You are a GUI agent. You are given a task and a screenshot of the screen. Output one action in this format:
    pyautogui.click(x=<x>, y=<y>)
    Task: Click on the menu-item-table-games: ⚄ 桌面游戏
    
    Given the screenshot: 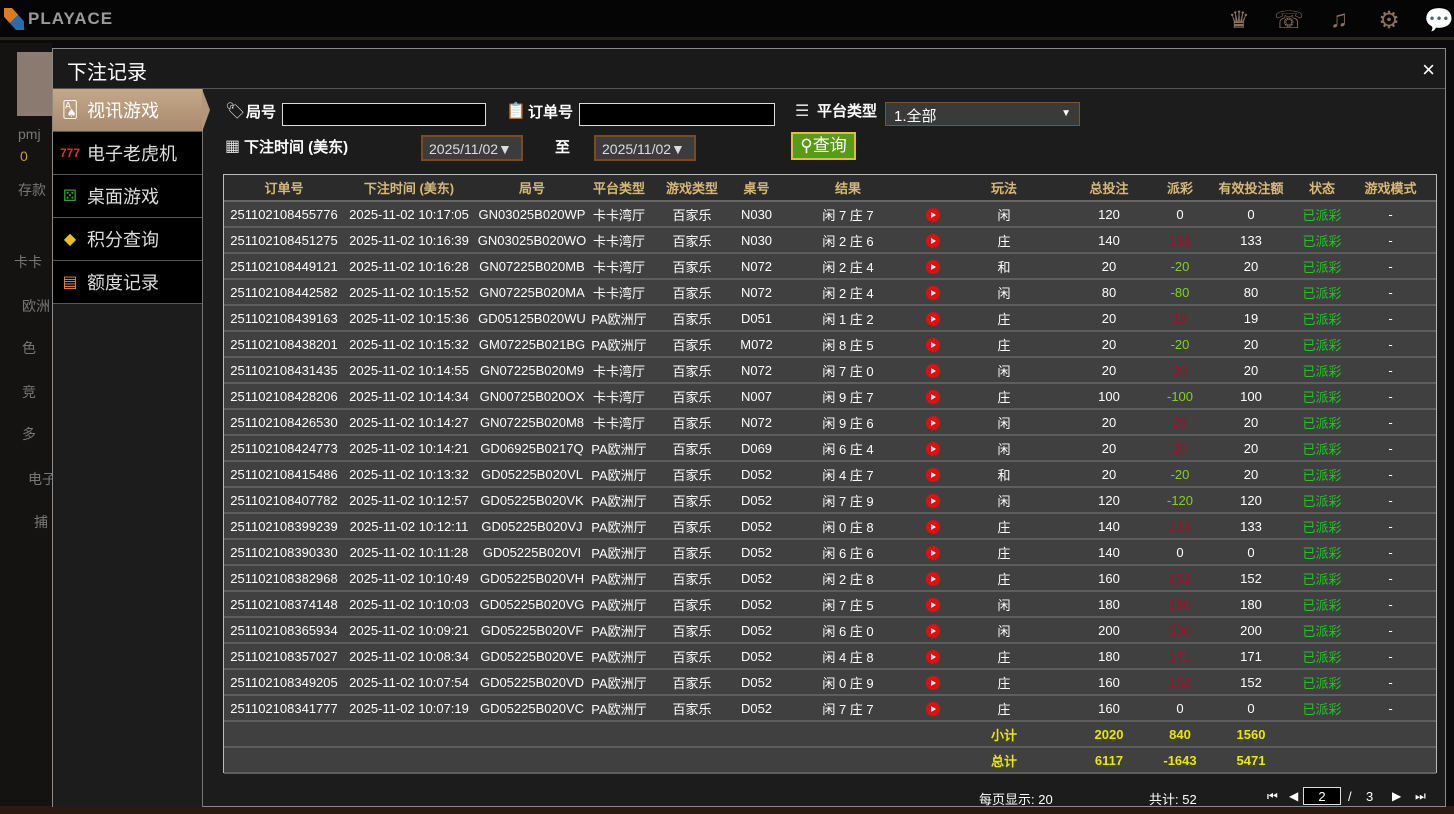 What is the action you would take?
    pyautogui.click(x=127, y=196)
    